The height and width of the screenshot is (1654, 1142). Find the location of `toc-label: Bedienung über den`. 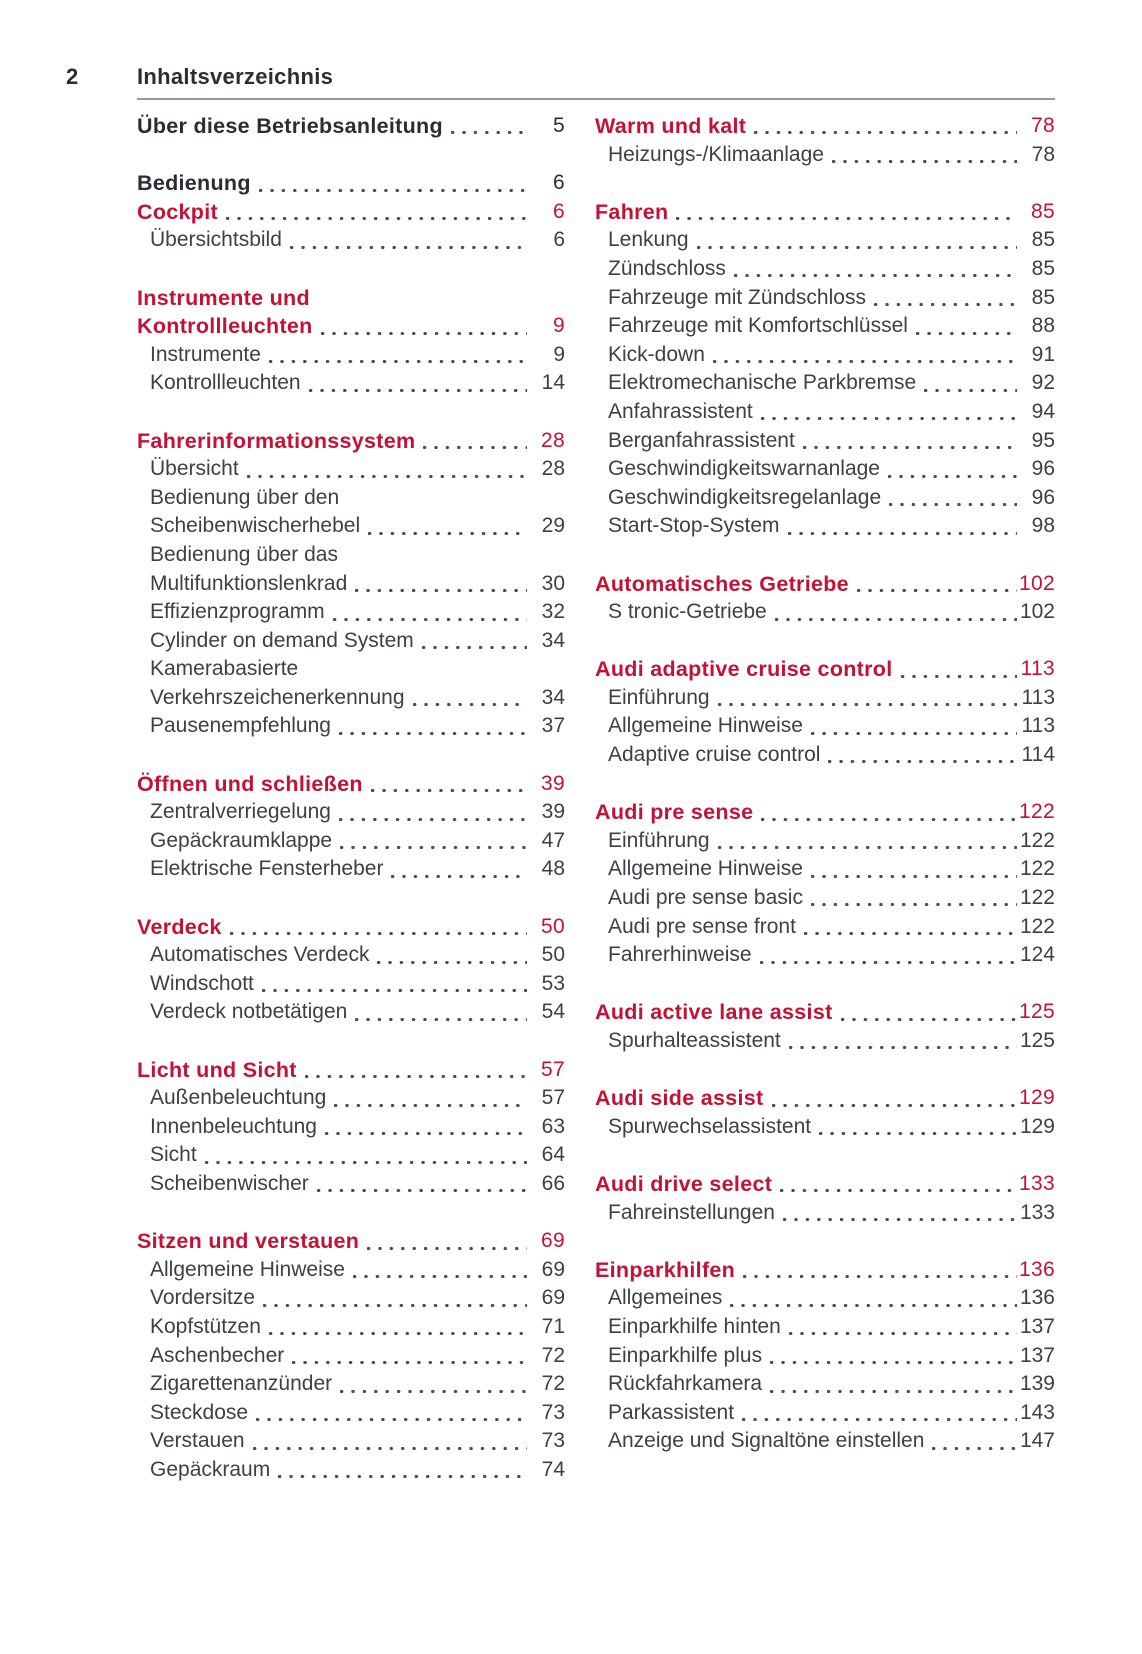

toc-label: Bedienung über den is located at coordinates (245, 497).